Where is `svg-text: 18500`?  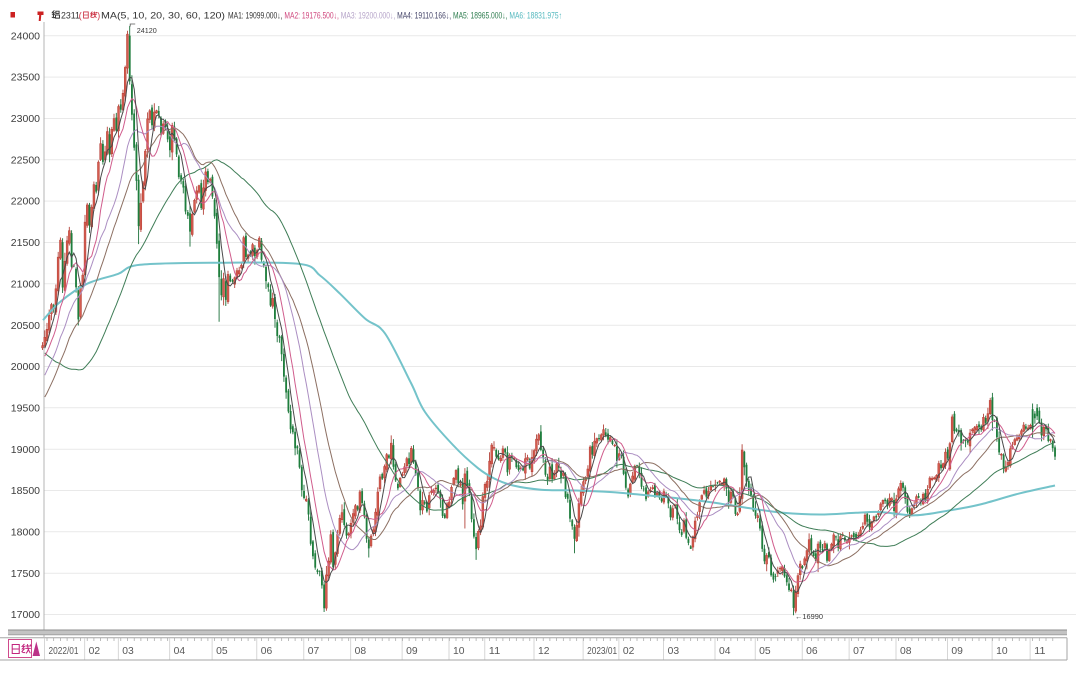 svg-text: 18500 is located at coordinates (25, 491).